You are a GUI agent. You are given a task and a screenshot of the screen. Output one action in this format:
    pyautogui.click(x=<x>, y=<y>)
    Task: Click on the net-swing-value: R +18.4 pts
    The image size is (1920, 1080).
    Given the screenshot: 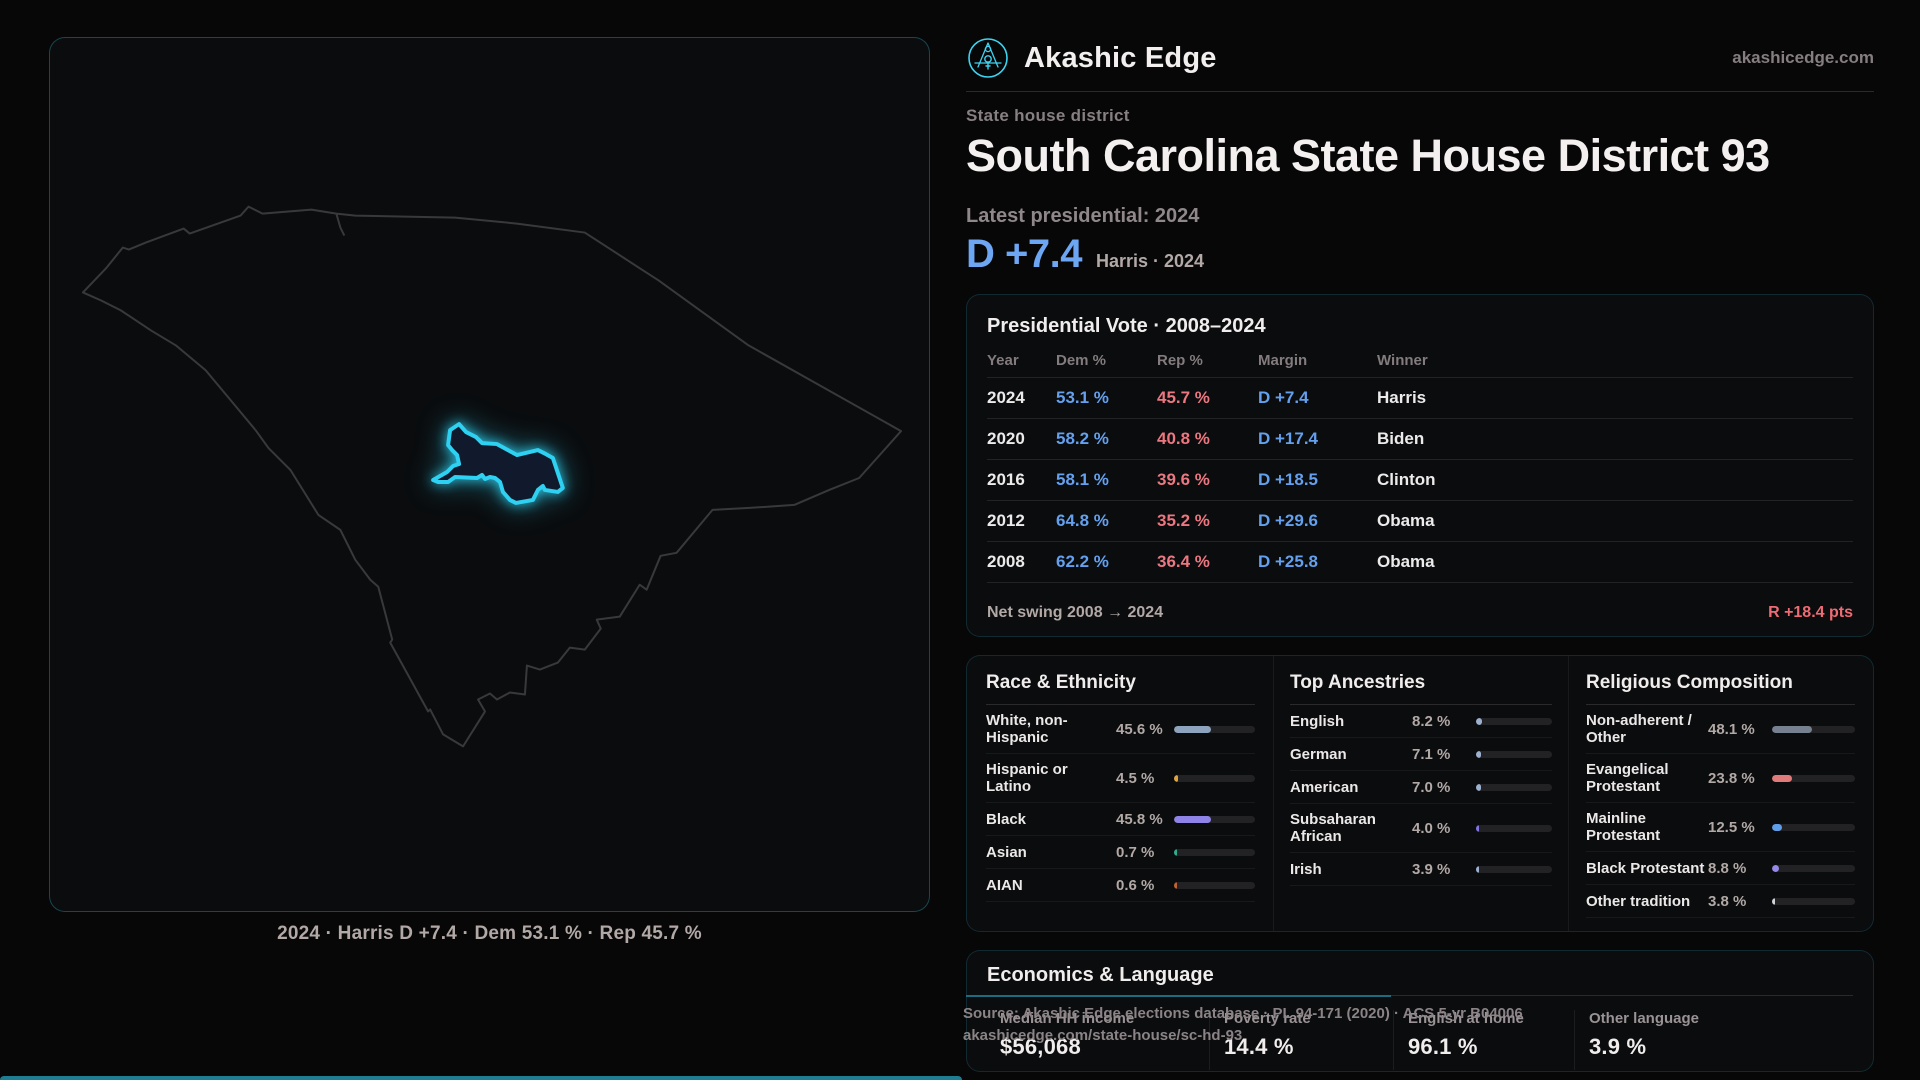 What is the action you would take?
    pyautogui.click(x=1810, y=612)
    